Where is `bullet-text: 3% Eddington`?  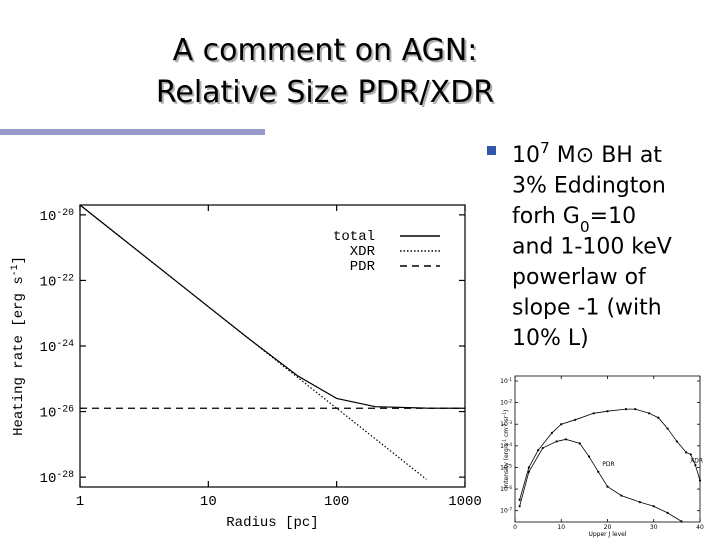
bullet-text: 3% Eddington is located at coordinates (589, 186).